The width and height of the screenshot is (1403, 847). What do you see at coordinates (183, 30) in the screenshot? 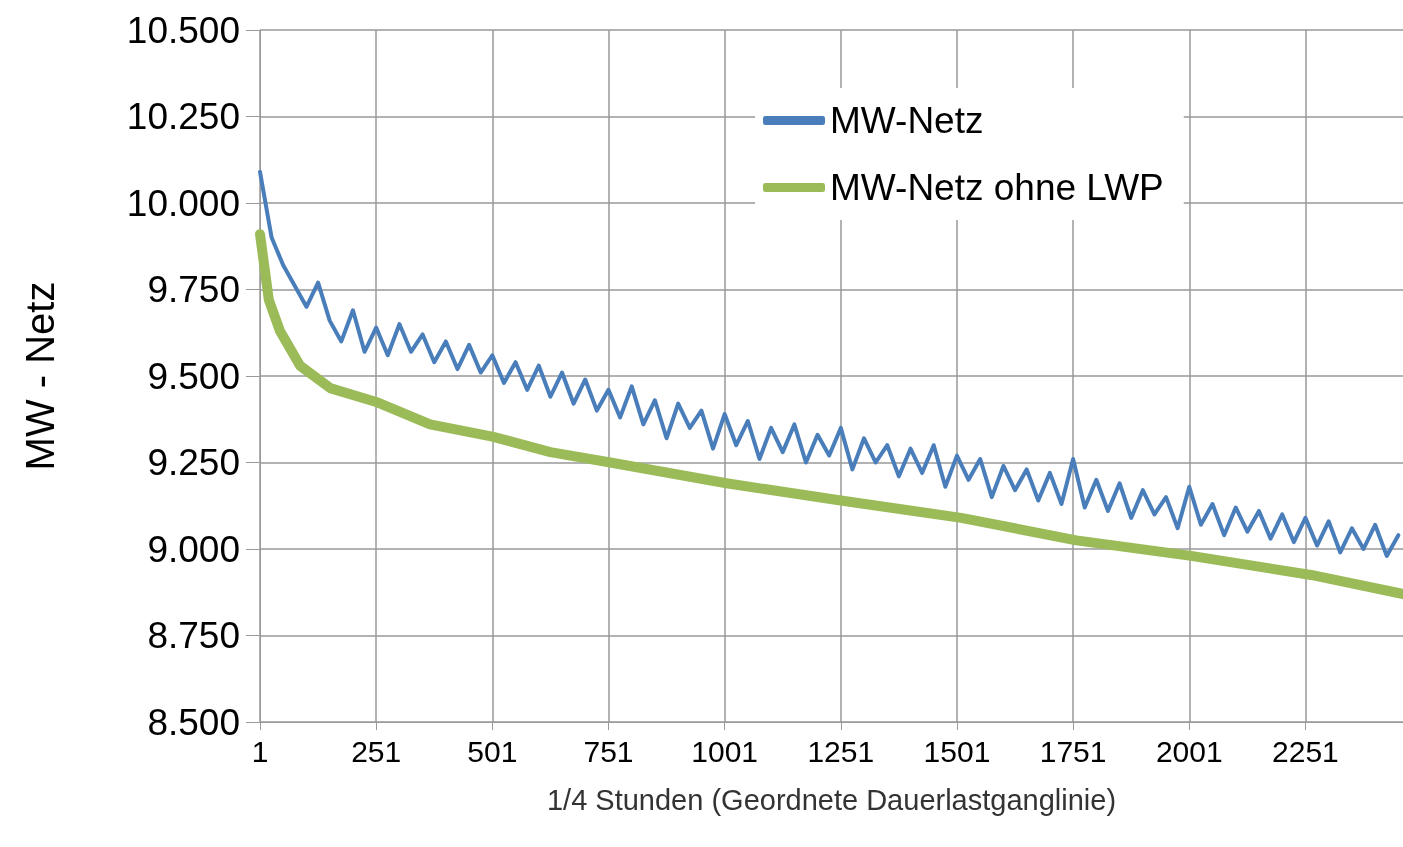
I see `y-tick-label: 10.500` at bounding box center [183, 30].